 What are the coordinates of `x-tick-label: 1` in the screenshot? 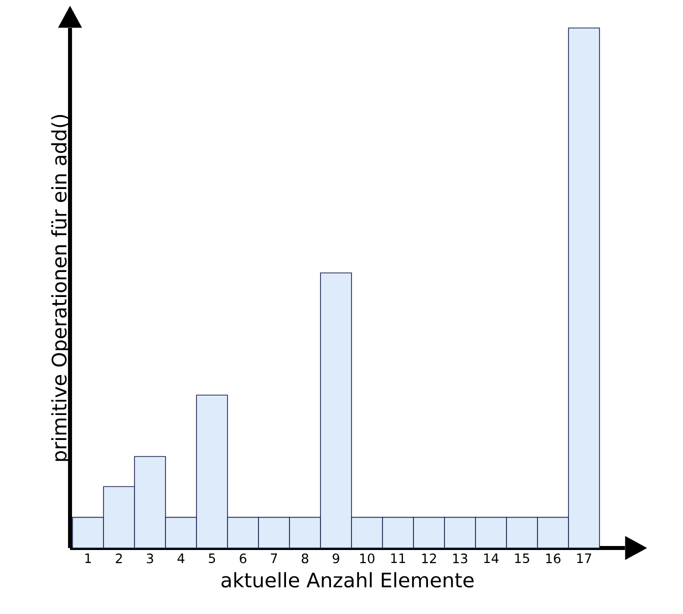 It's located at (88, 558).